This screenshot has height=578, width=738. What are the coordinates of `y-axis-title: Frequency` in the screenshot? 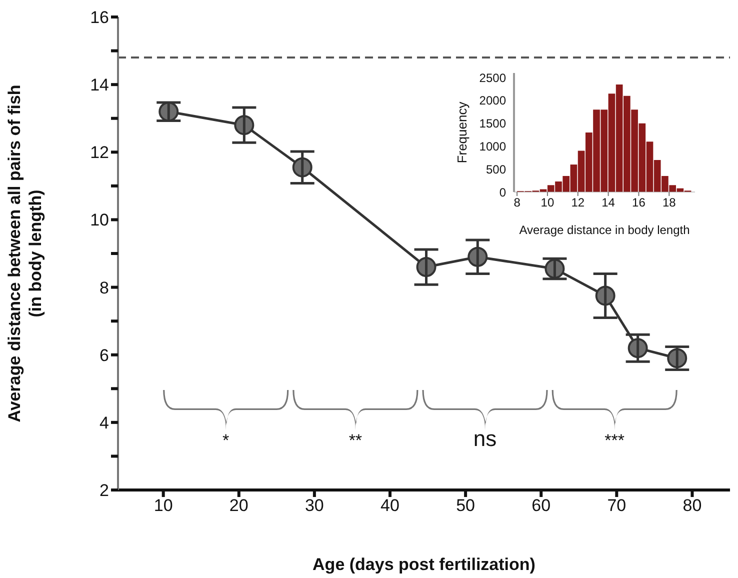 It's located at (462, 132).